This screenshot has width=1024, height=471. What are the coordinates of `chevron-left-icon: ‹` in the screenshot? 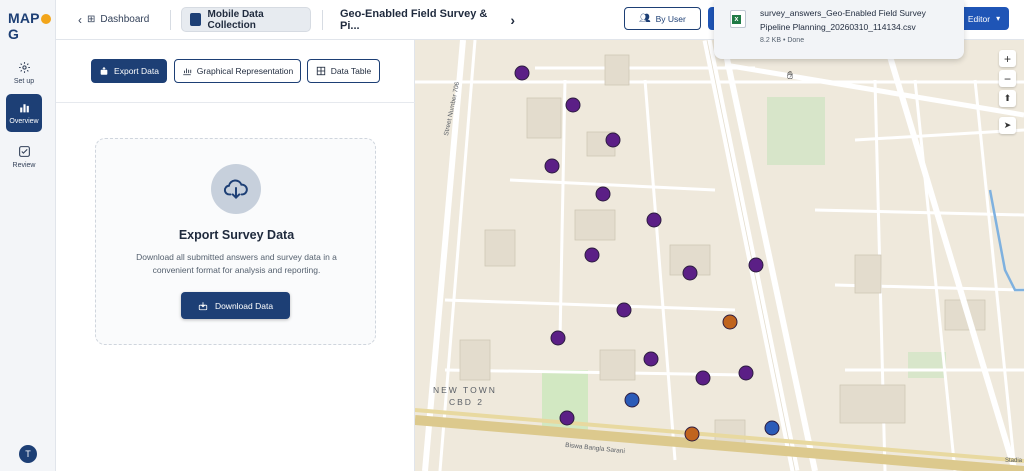 It's located at (80, 19).